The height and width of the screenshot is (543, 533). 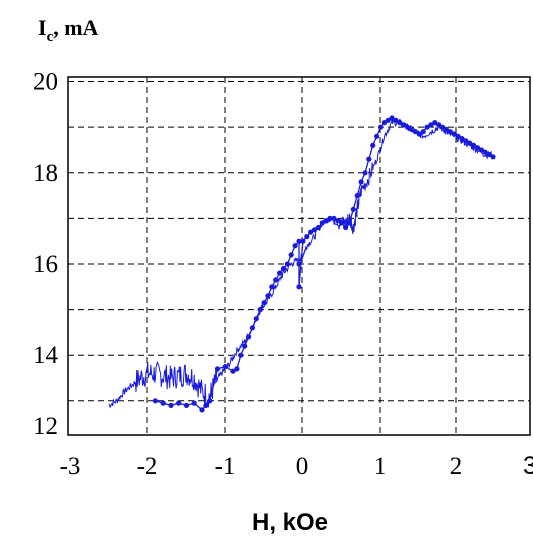 What do you see at coordinates (290, 522) in the screenshot?
I see `x-axis-label: H, kOe` at bounding box center [290, 522].